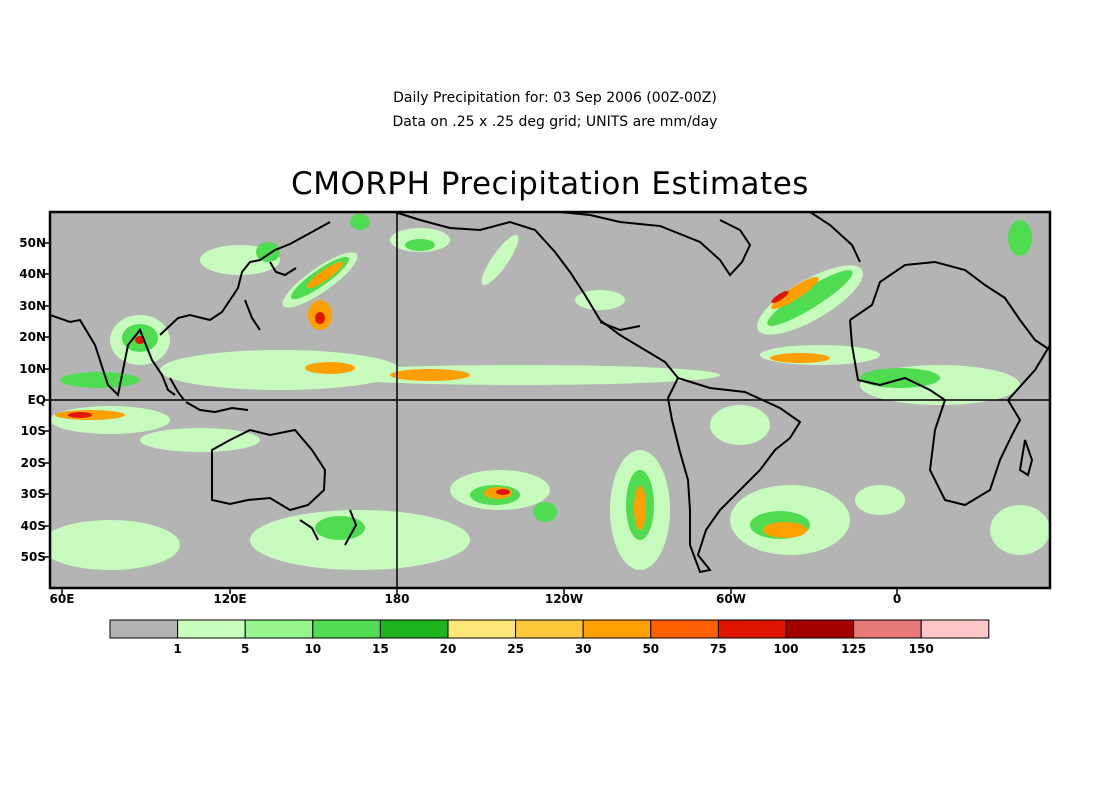  I want to click on lat-label-10n: 10N, so click(32, 369).